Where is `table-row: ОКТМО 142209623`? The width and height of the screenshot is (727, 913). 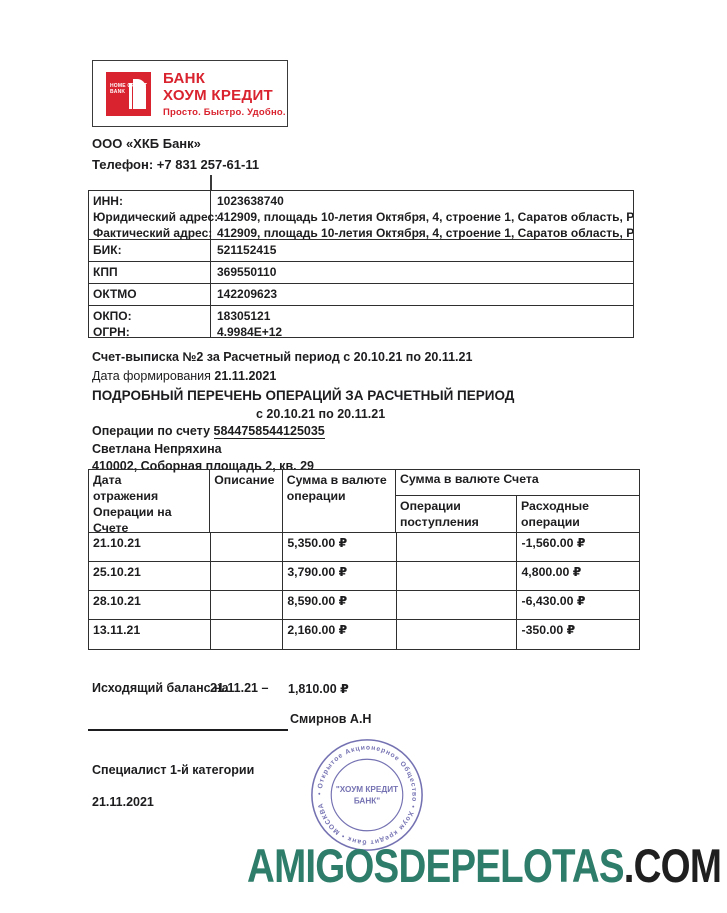 table-row: ОКТМО 142209623 is located at coordinates (361, 294).